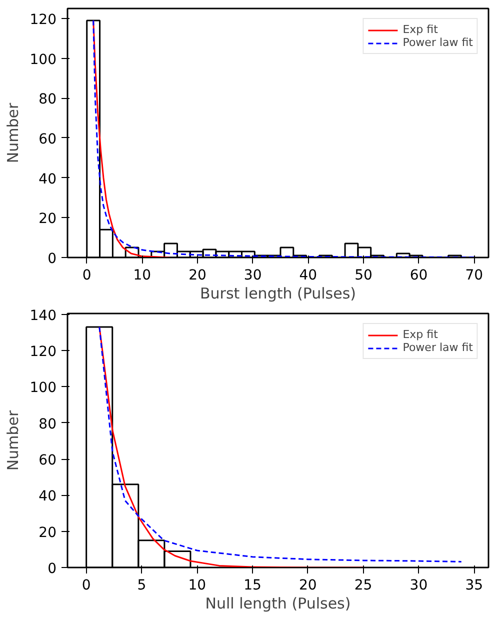  Describe the element at coordinates (308, 276) in the screenshot. I see `x-tick-label: 40` at that location.